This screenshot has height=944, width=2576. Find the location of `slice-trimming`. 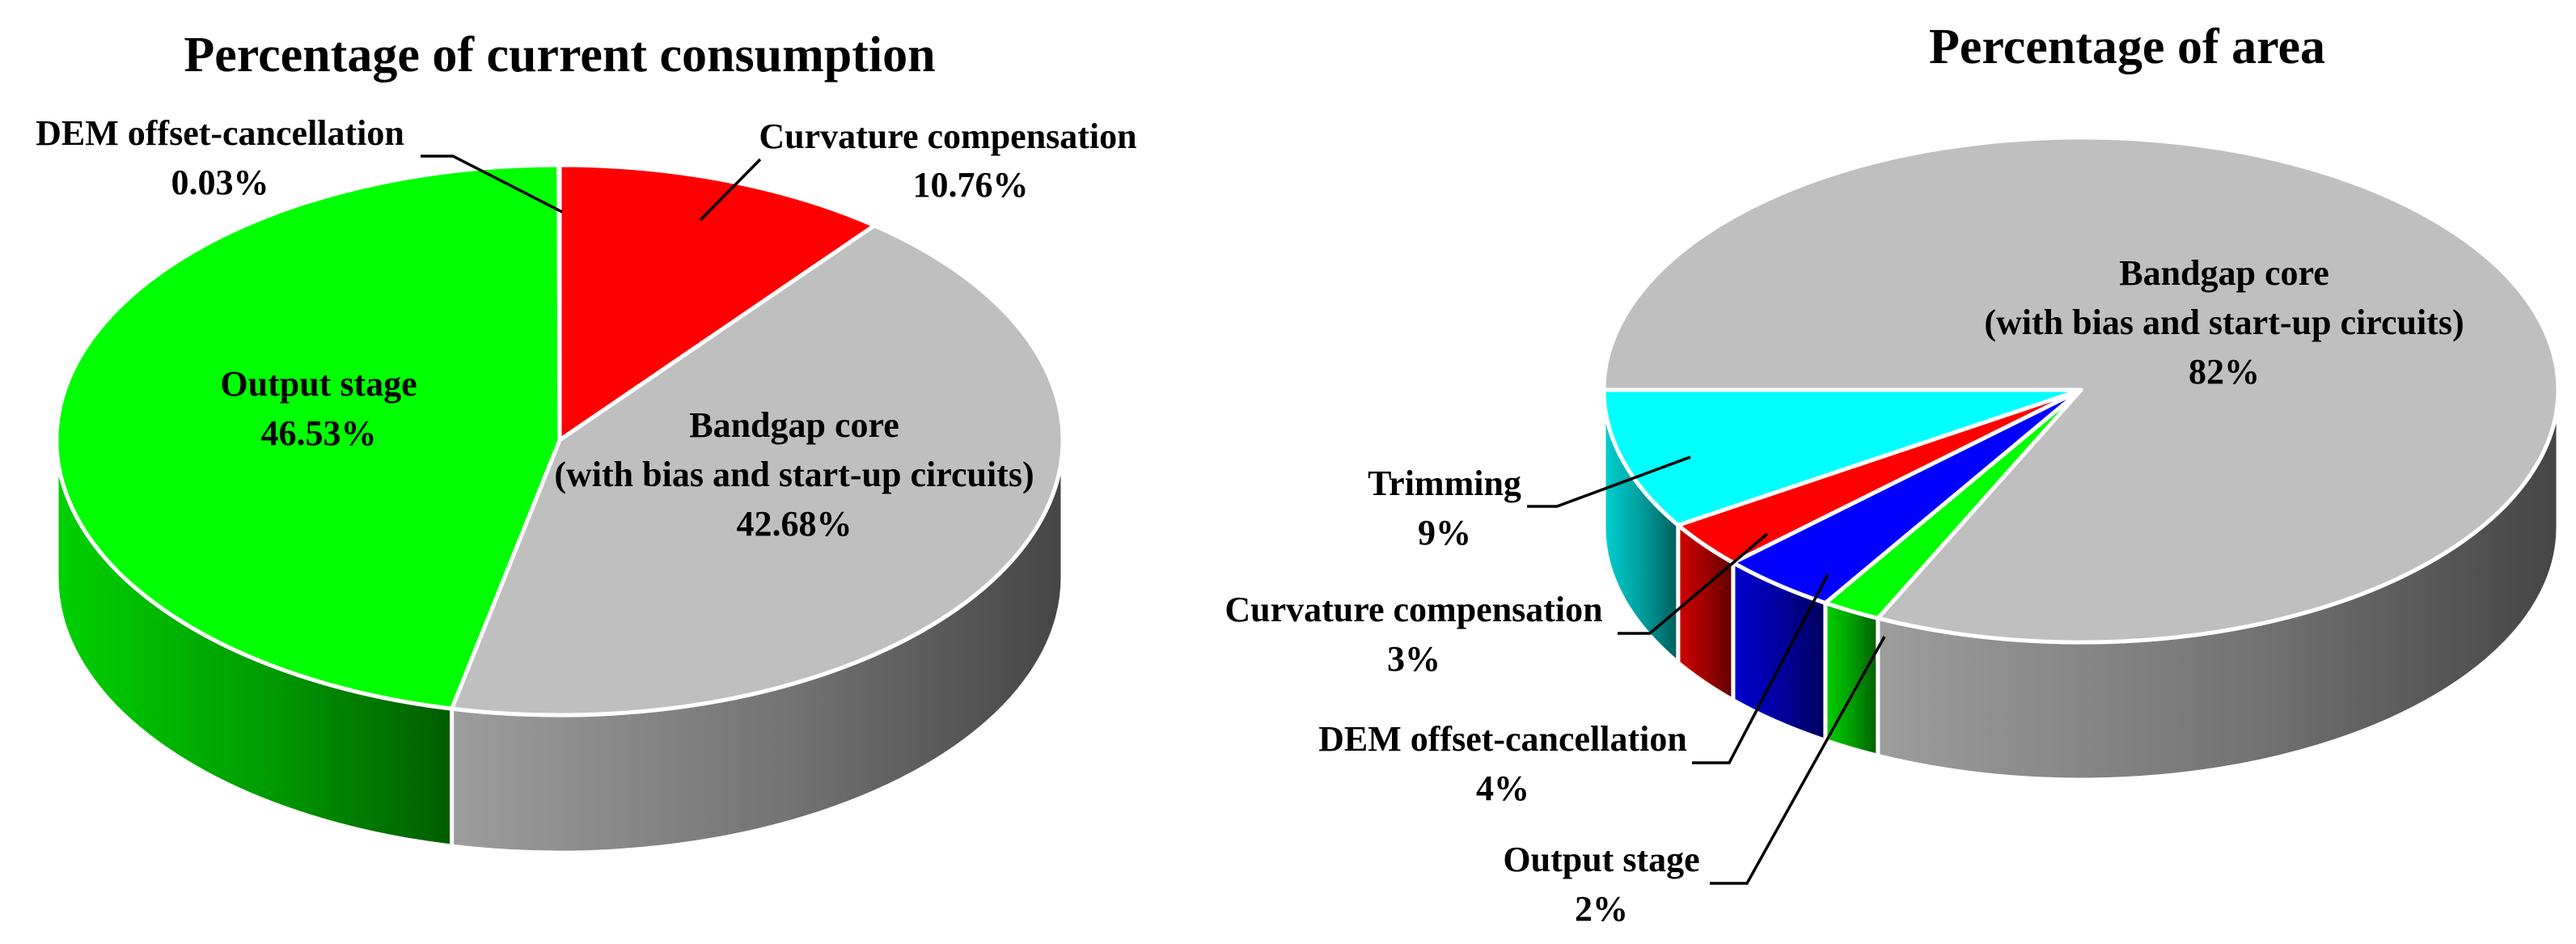

slice-trimming is located at coordinates (1842, 457).